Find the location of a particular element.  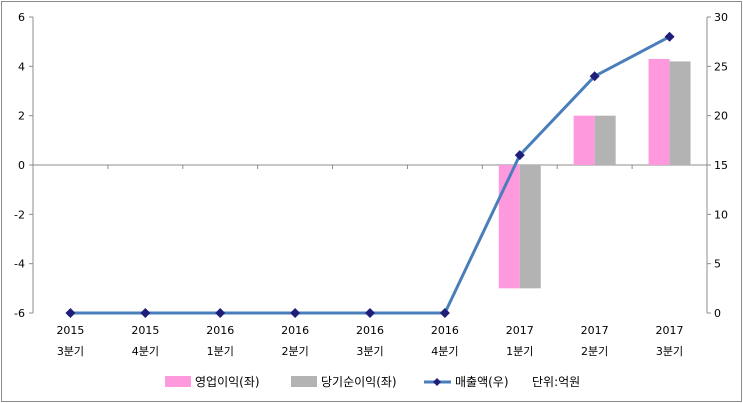

y-right-tick-label: 30 is located at coordinates (721, 17).